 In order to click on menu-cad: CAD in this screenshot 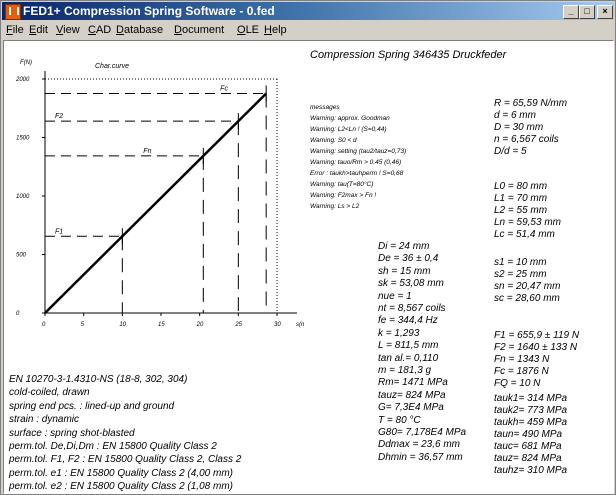, I will do `click(100, 30)`.